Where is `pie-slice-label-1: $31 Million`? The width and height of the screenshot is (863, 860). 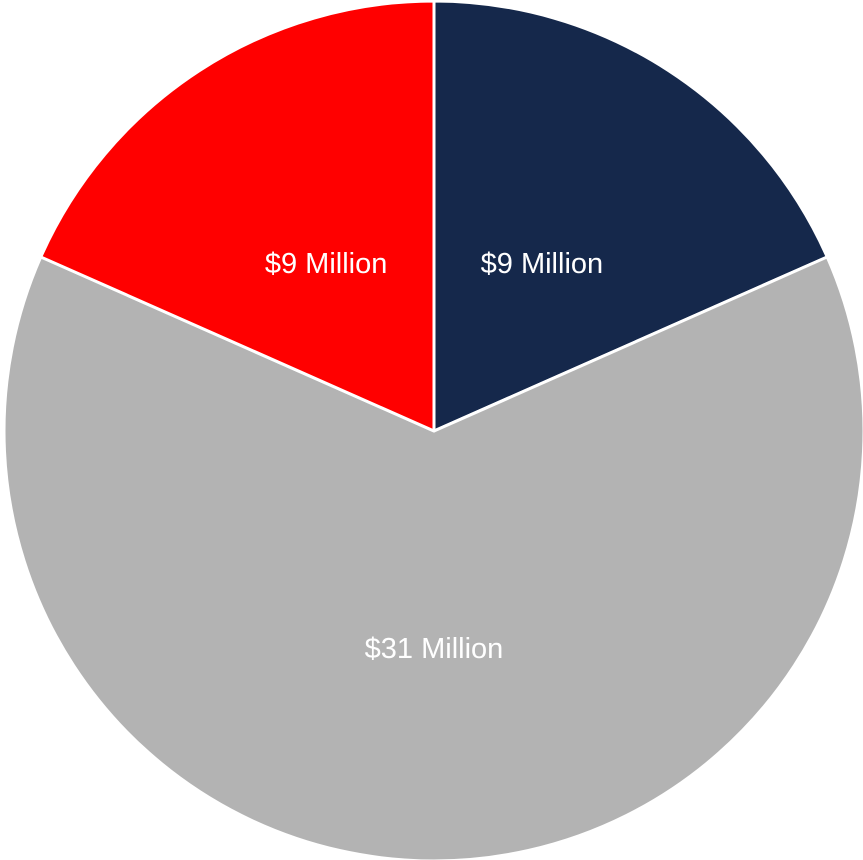 pie-slice-label-1: $31 Million is located at coordinates (434, 649).